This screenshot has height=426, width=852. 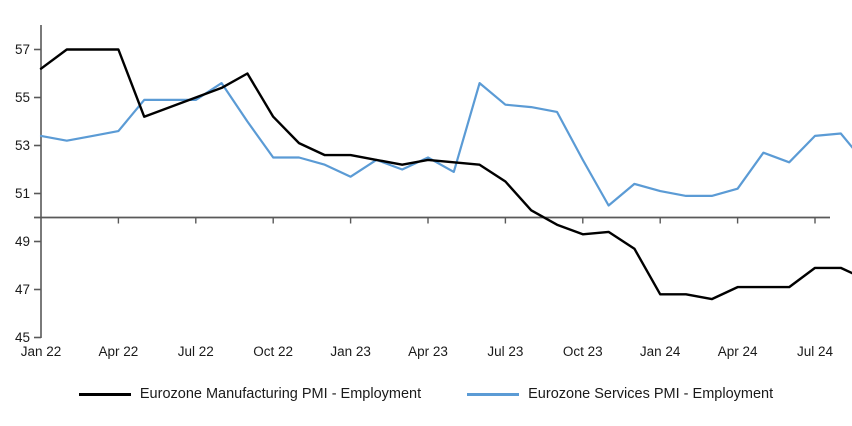 I want to click on x-axis-tick-label: Jan 24, so click(x=660, y=351).